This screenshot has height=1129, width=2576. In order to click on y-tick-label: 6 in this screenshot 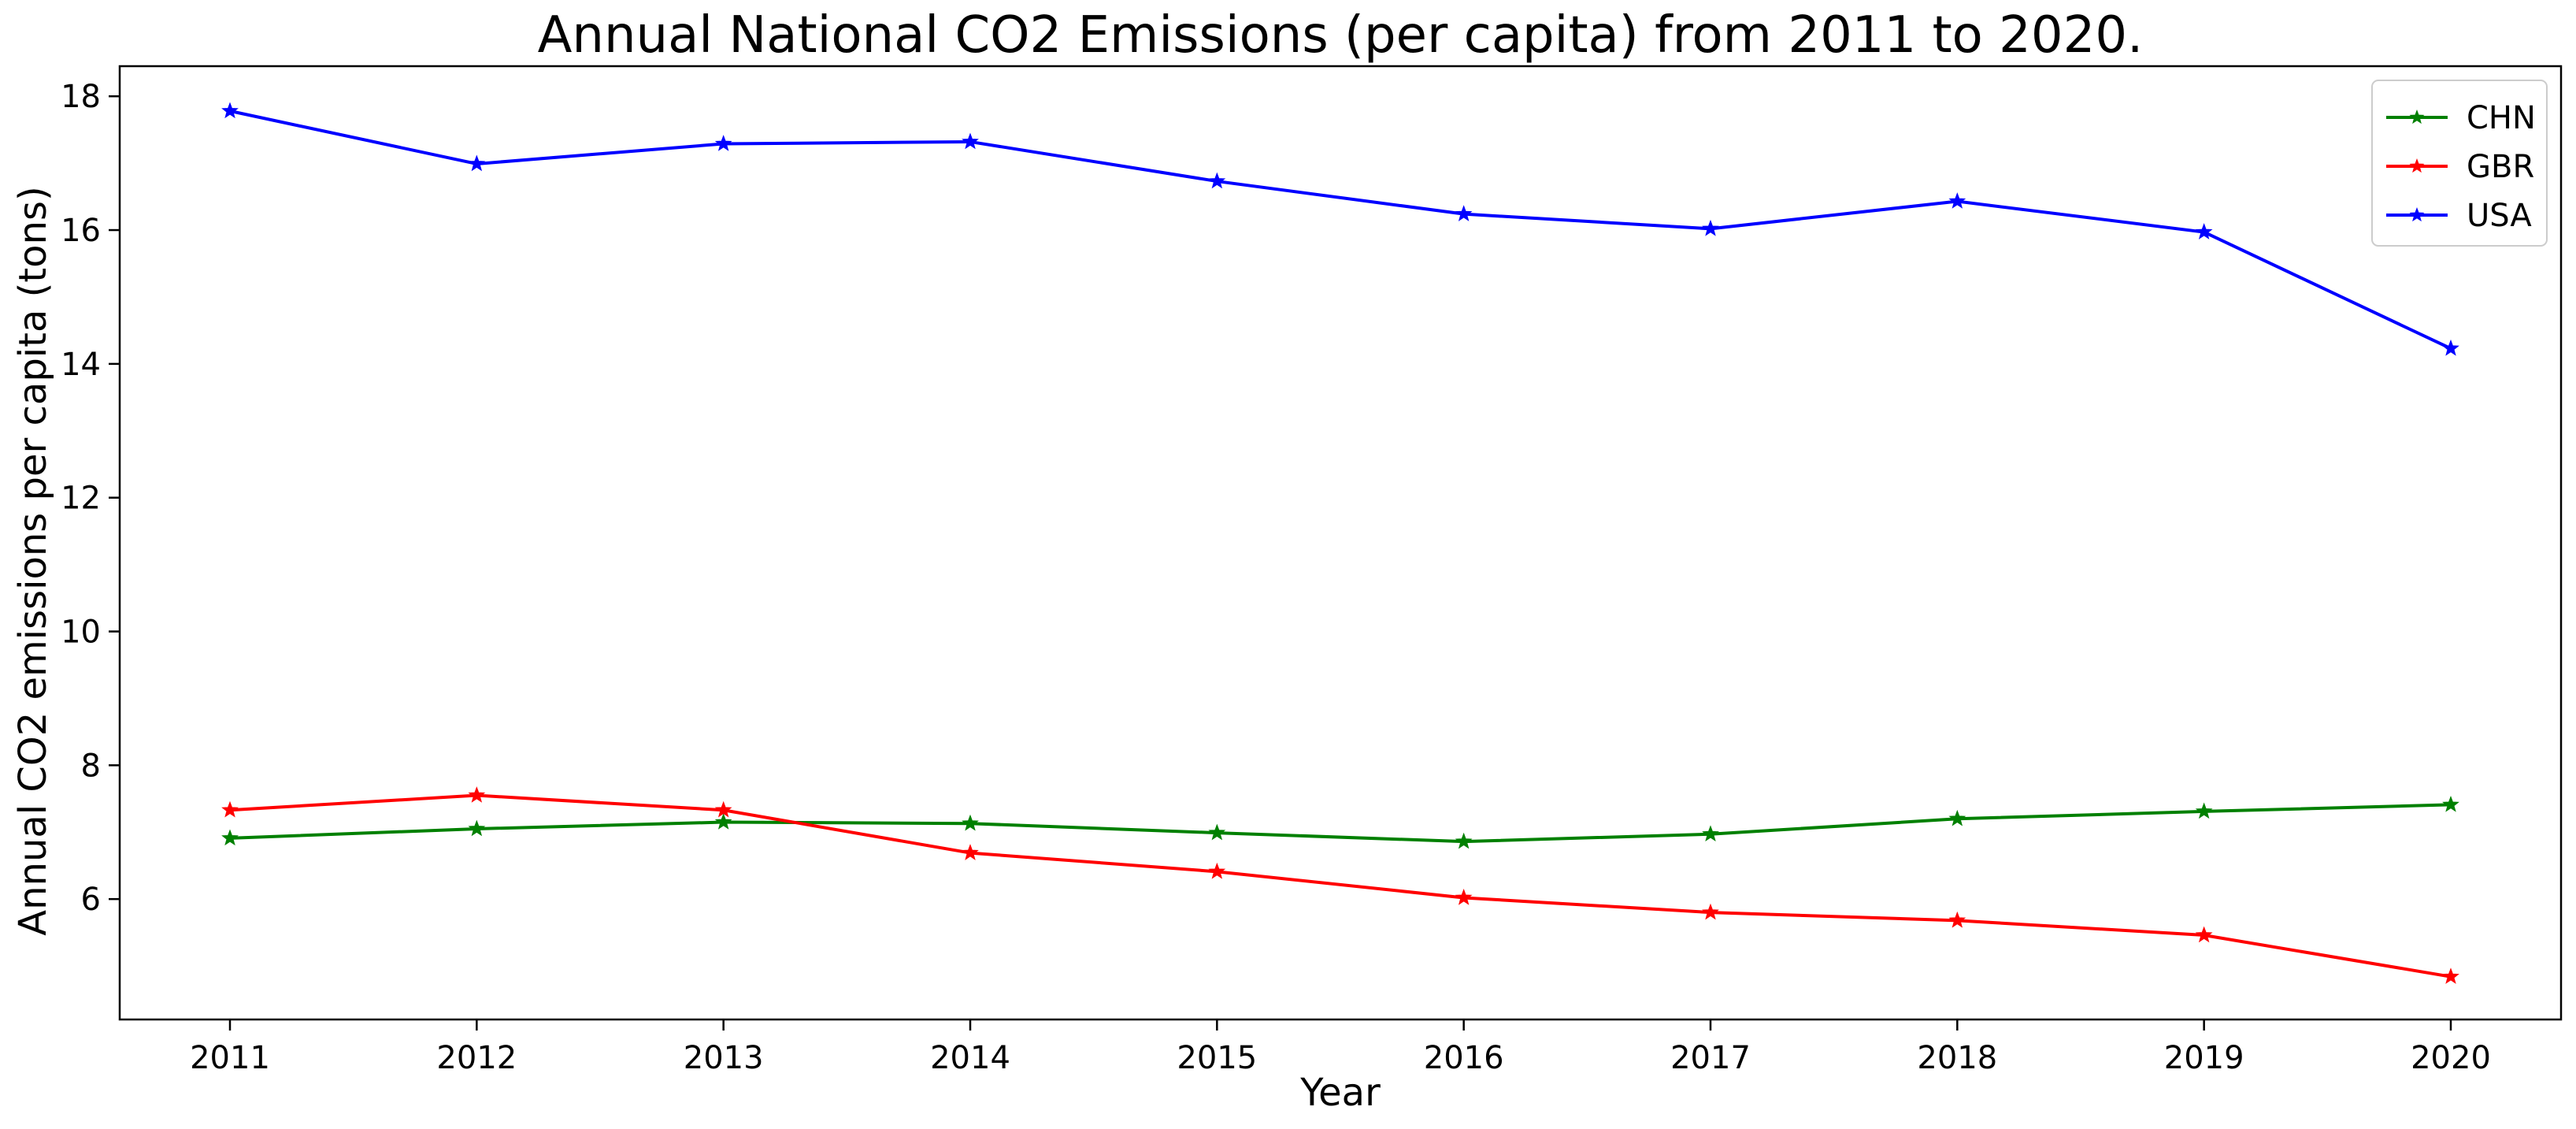, I will do `click(91, 900)`.